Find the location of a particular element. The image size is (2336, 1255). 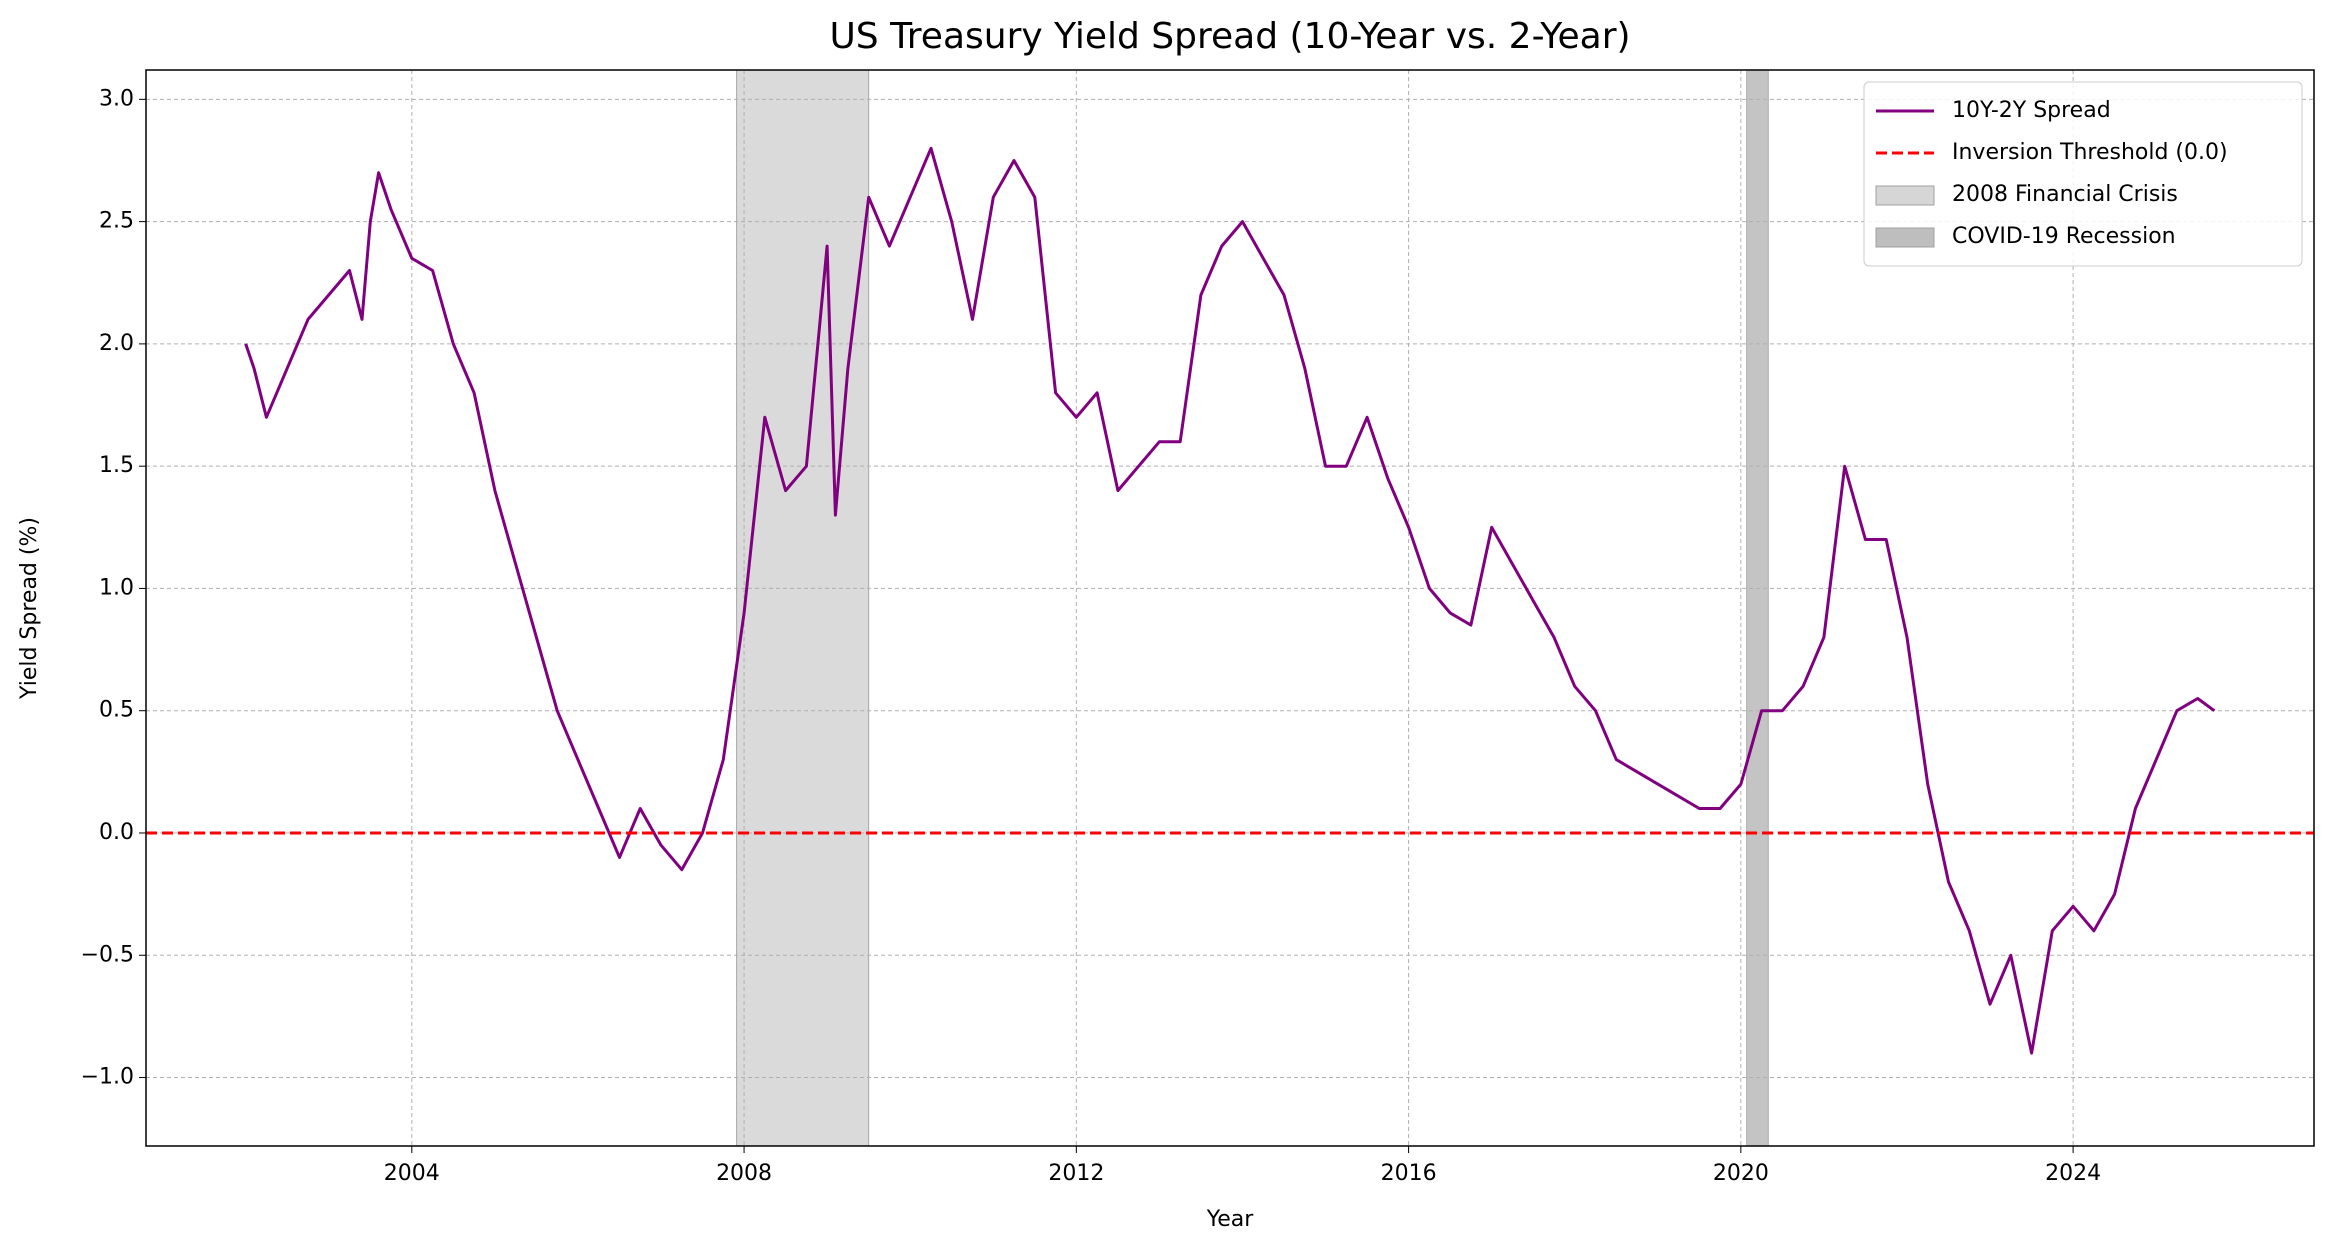

y-axis-label: Yield Spread (%) is located at coordinates (29, 608).